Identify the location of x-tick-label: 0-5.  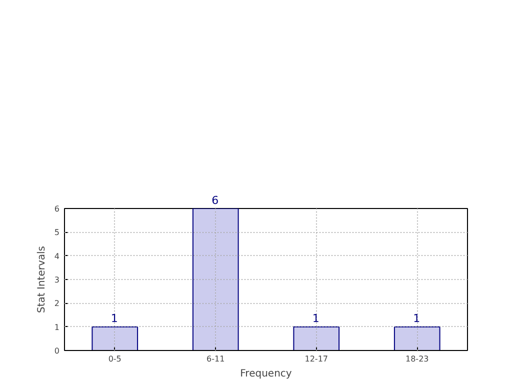
(115, 359).